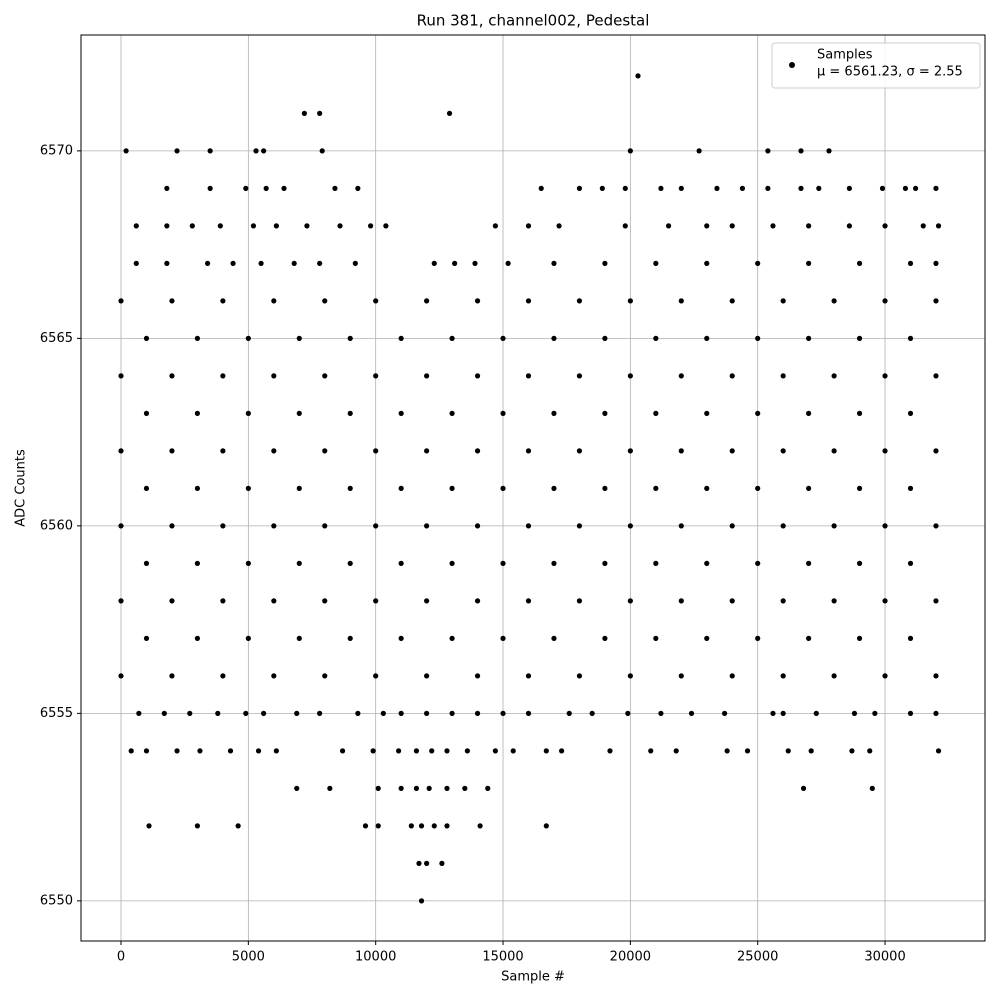 This screenshot has height=1000, width=1000. What do you see at coordinates (56, 338) in the screenshot?
I see `y-tick-label: 6565` at bounding box center [56, 338].